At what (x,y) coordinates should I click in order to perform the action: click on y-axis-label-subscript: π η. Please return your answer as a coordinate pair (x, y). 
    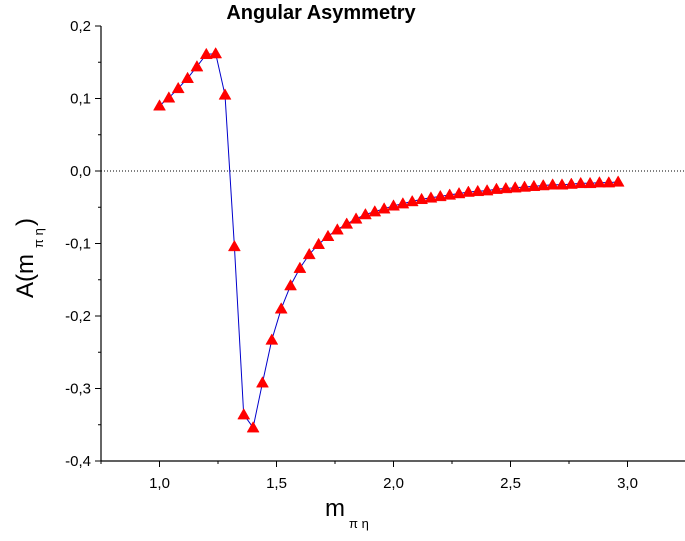
    Looking at the image, I should click on (38, 238).